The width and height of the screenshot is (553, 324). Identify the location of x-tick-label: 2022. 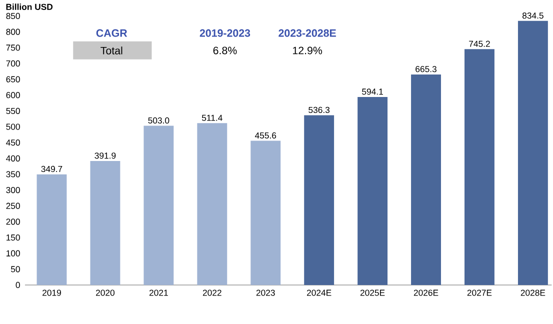
(212, 293).